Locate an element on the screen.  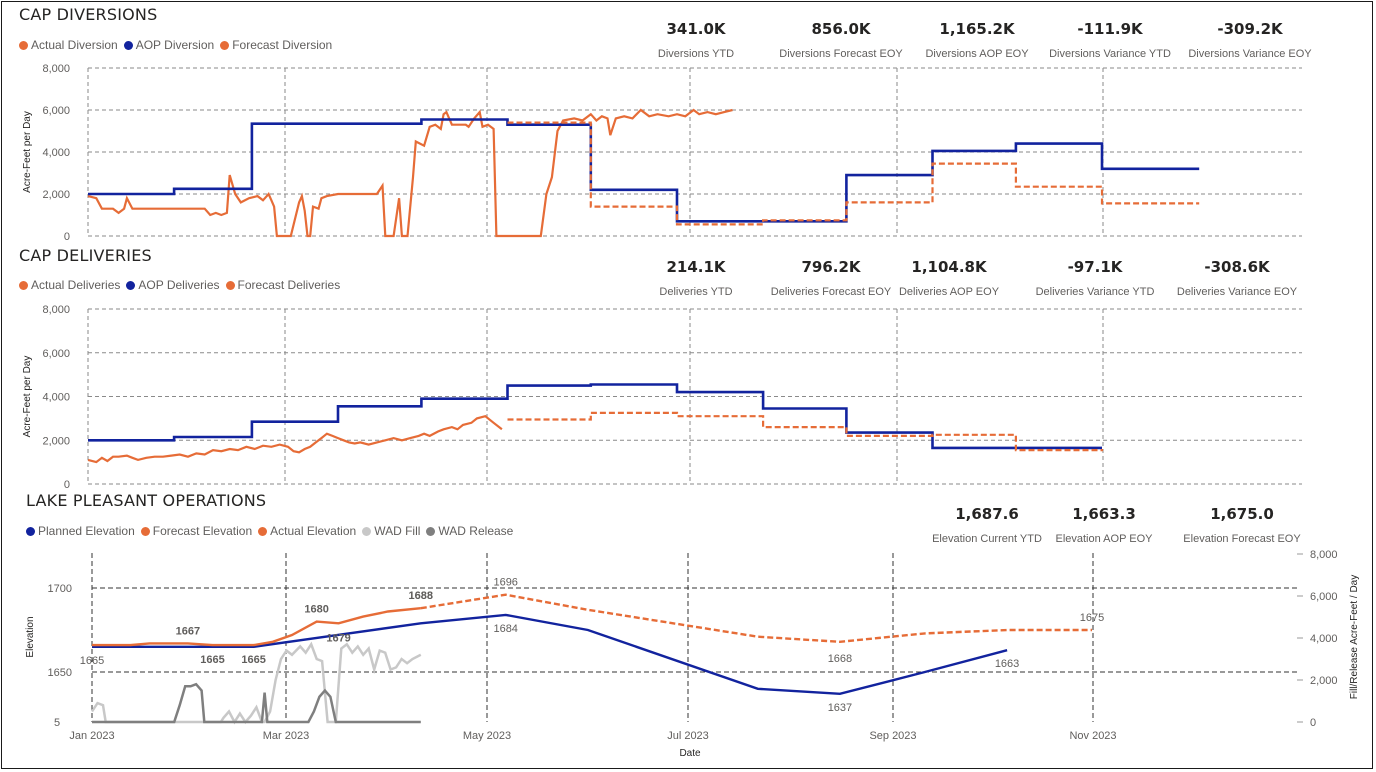
series-line-forecast-deliveries is located at coordinates (805, 431).